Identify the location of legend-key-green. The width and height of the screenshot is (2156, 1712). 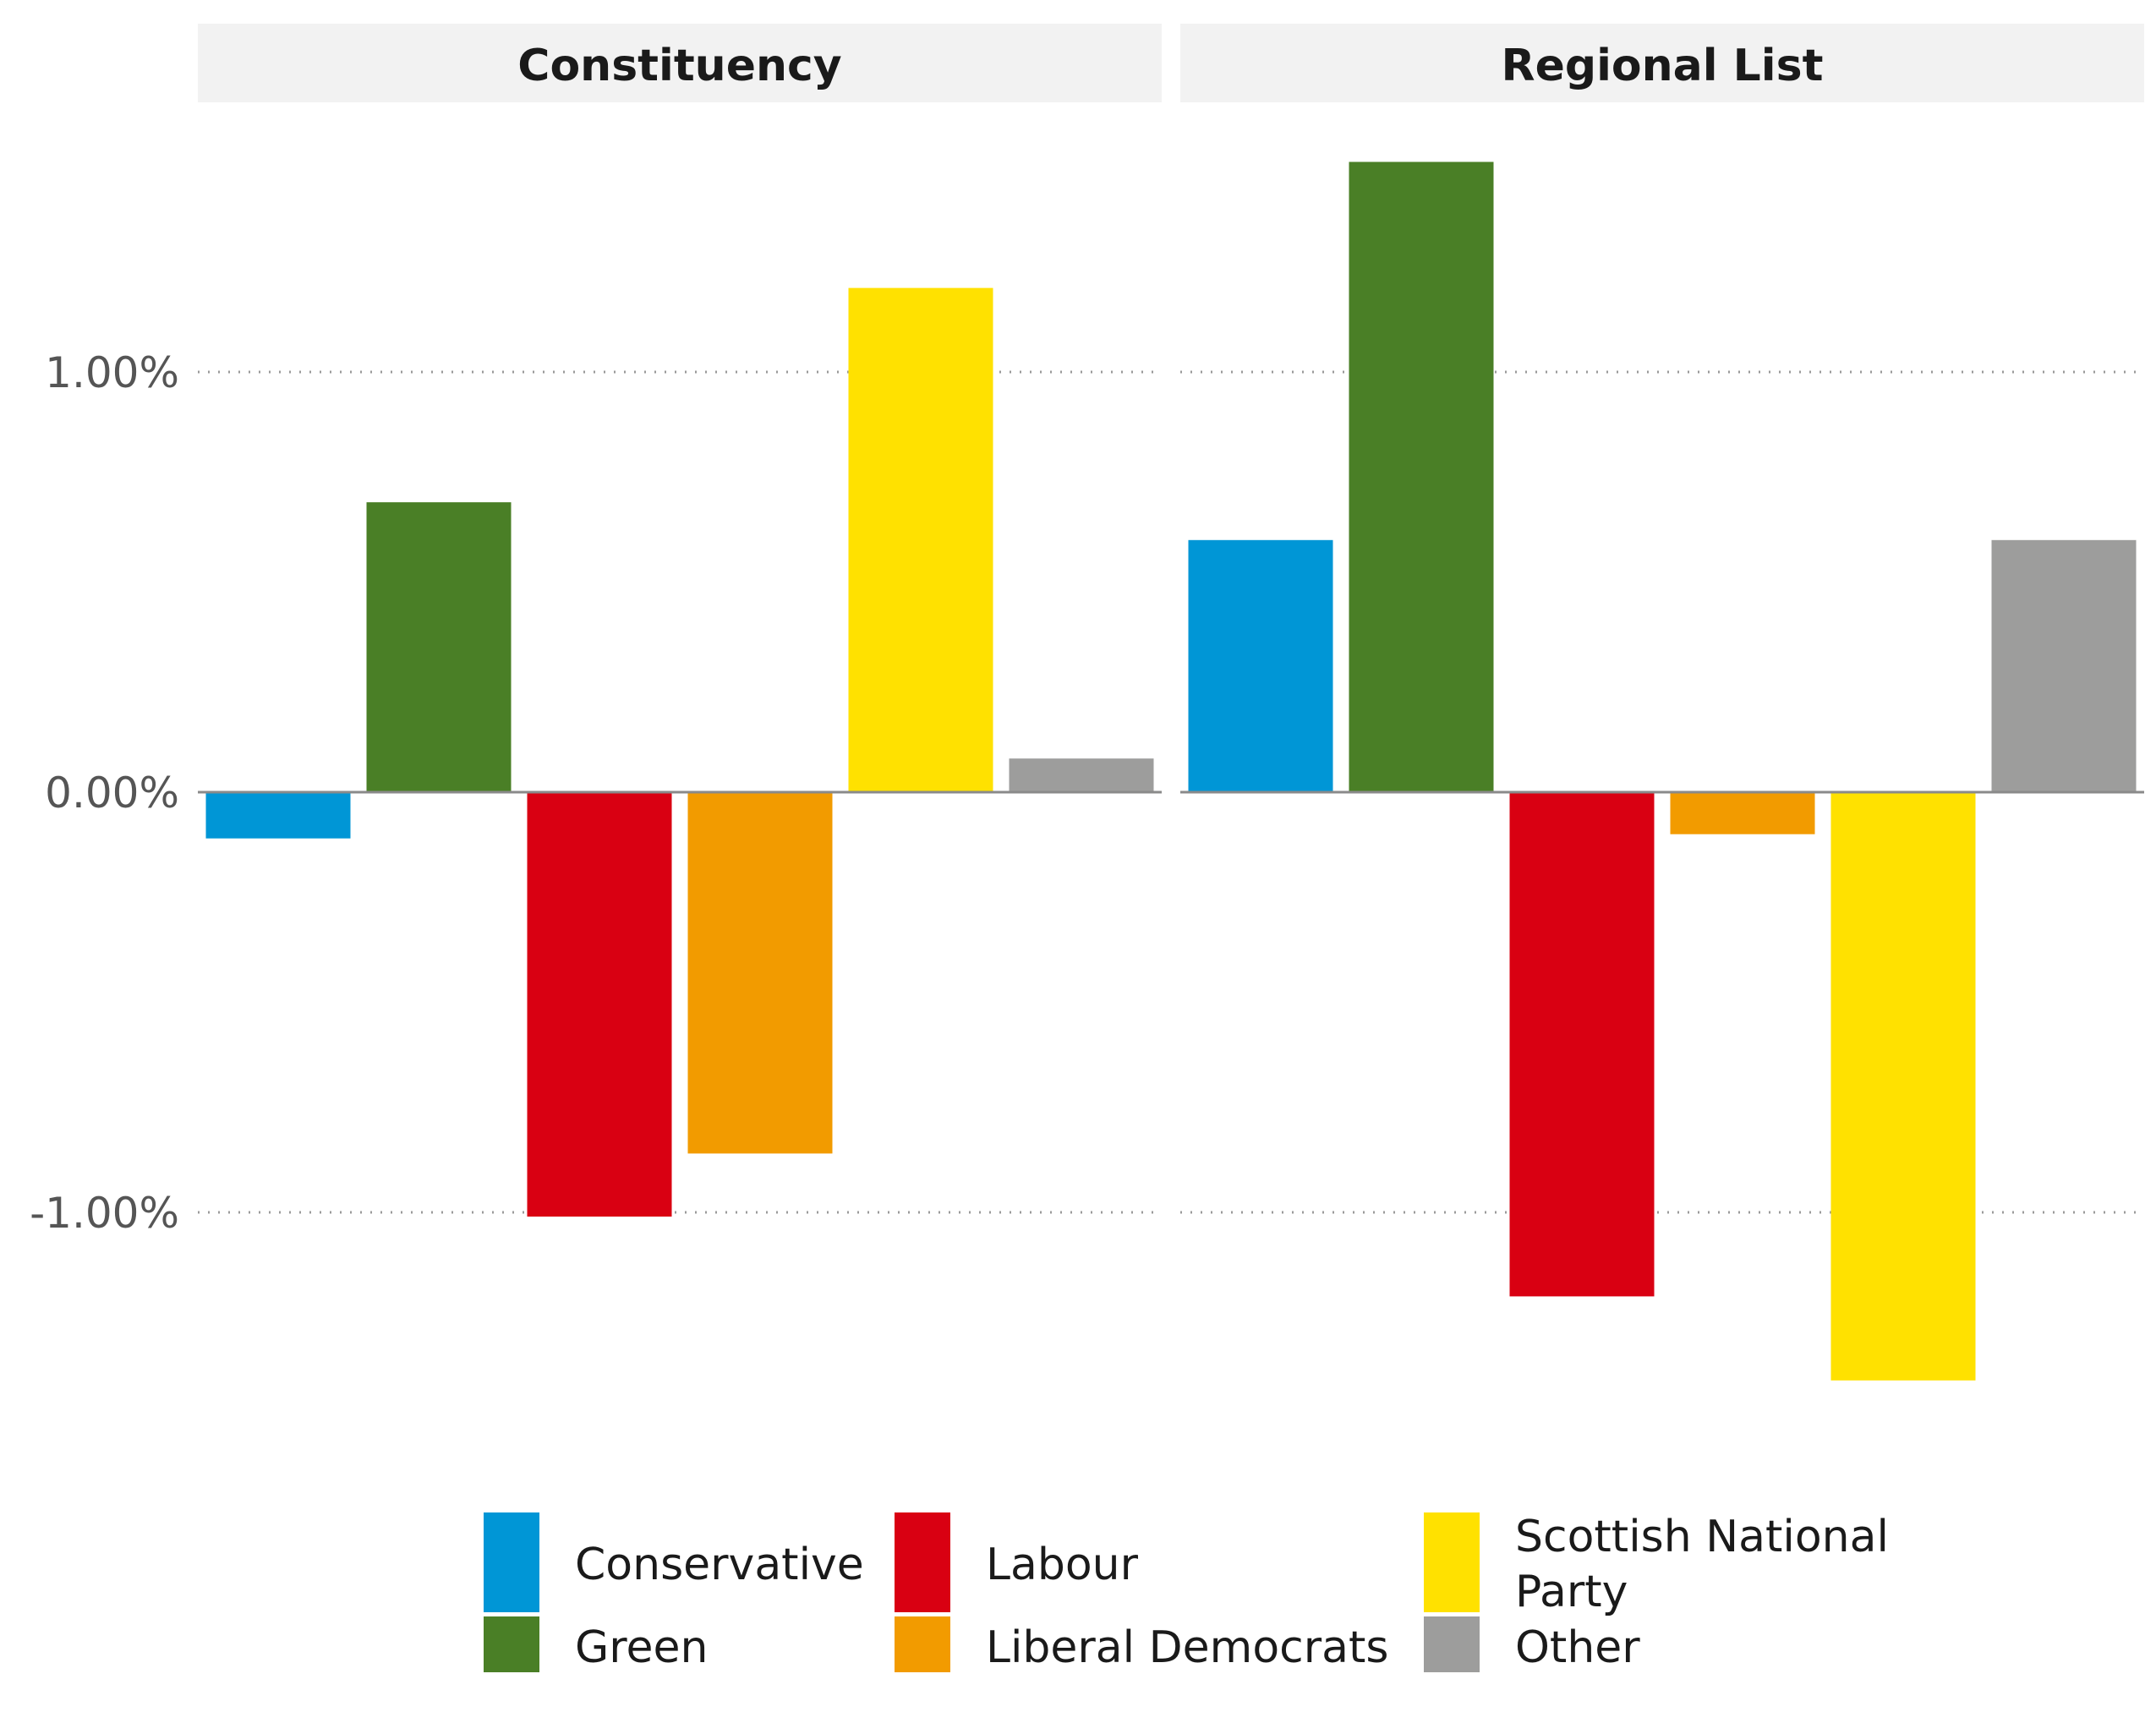
(511, 1644).